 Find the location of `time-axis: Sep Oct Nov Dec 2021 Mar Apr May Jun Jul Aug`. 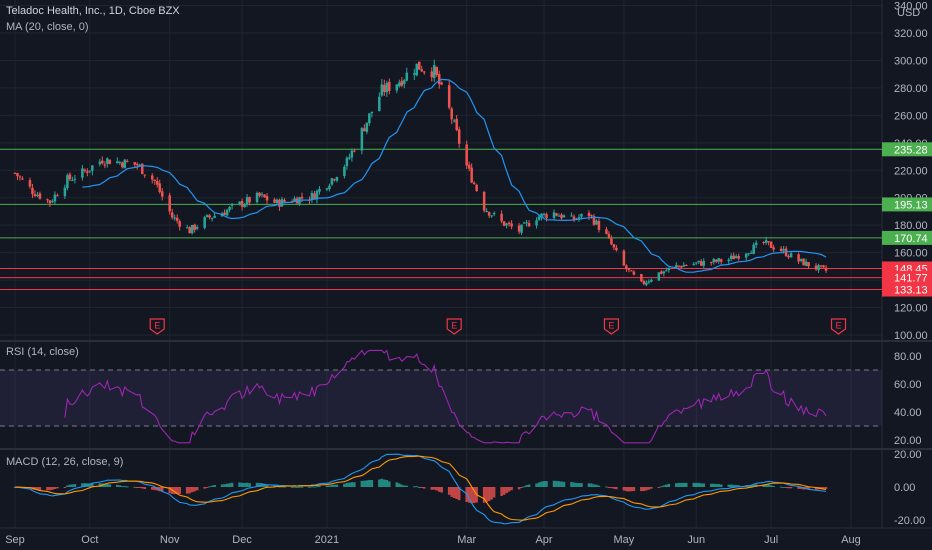

time-axis: Sep Oct Nov Dec 2021 Mar Apr May Jun Jul Aug is located at coordinates (433, 540).